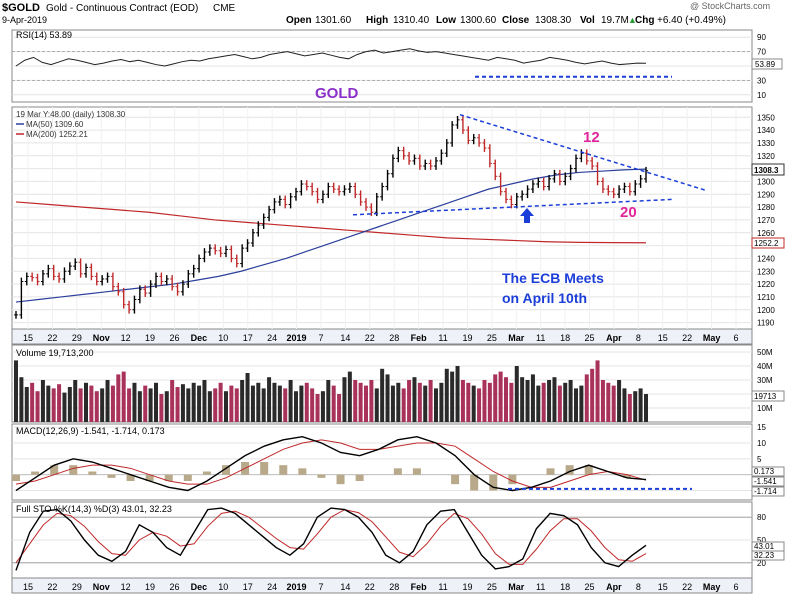 The height and width of the screenshot is (595, 785). What do you see at coordinates (331, 222) in the screenshot?
I see `ma200-line` at bounding box center [331, 222].